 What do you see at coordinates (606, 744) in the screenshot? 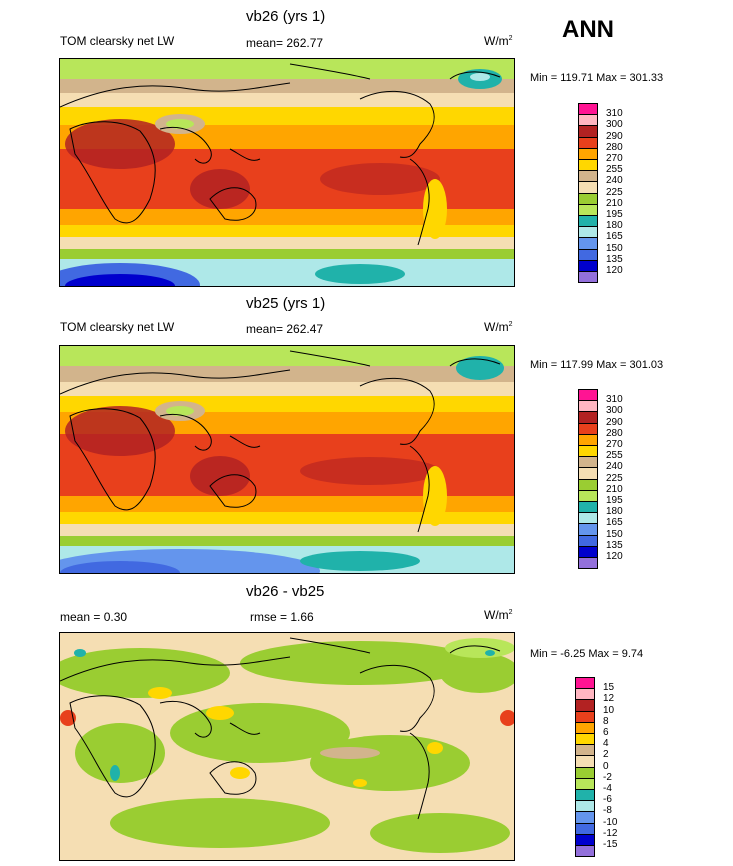
I see `colorbar-tick-label: 4` at bounding box center [606, 744].